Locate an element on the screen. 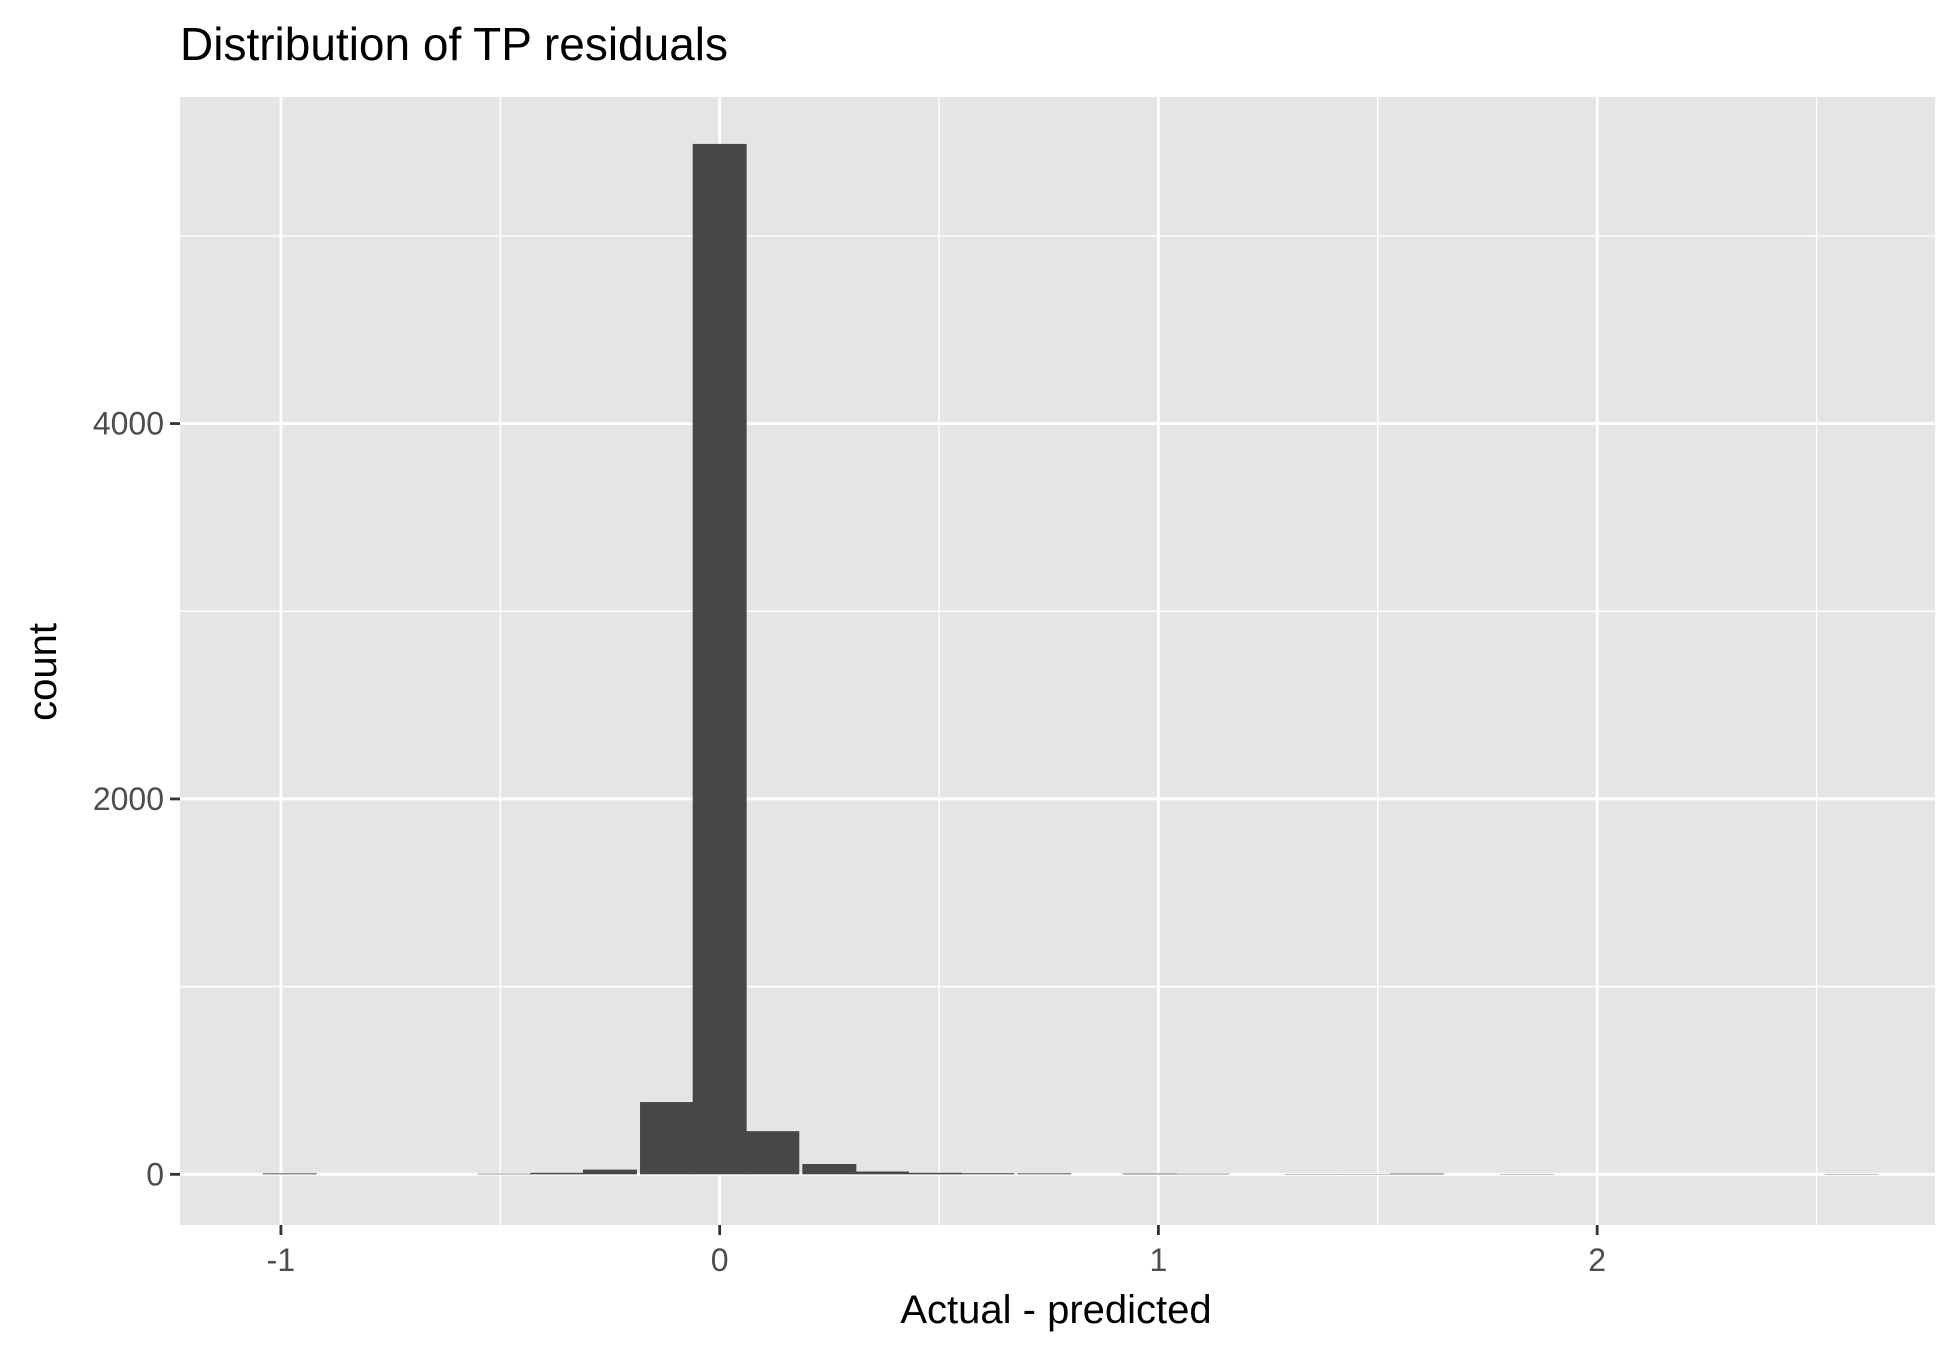  x-tick-label: 2 is located at coordinates (1597, 1260).